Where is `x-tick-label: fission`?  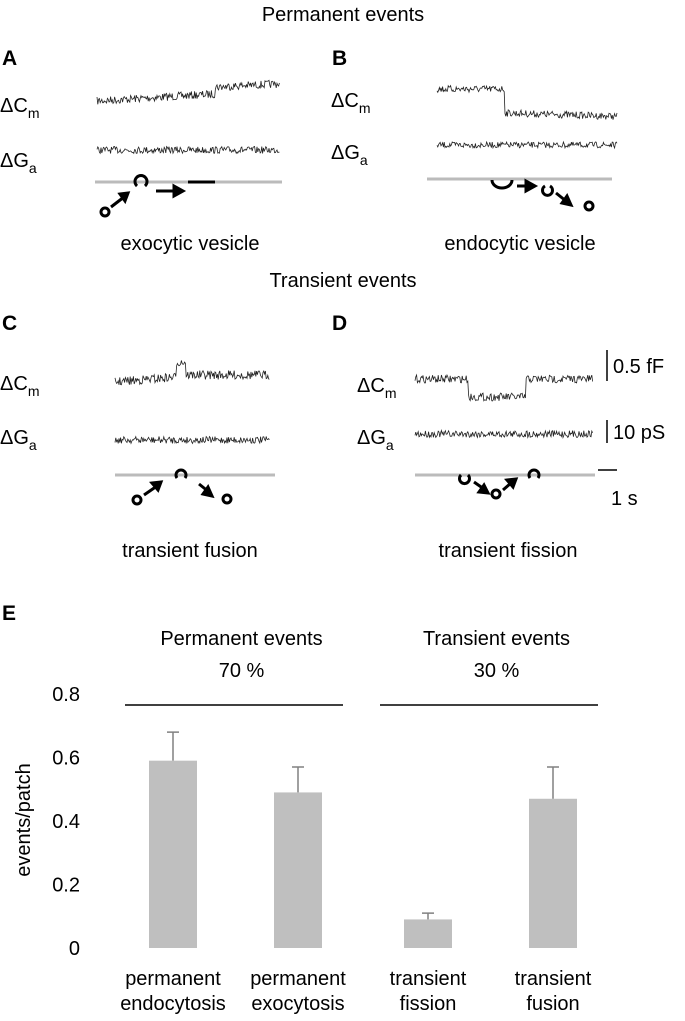 x-tick-label: fission is located at coordinates (428, 1004).